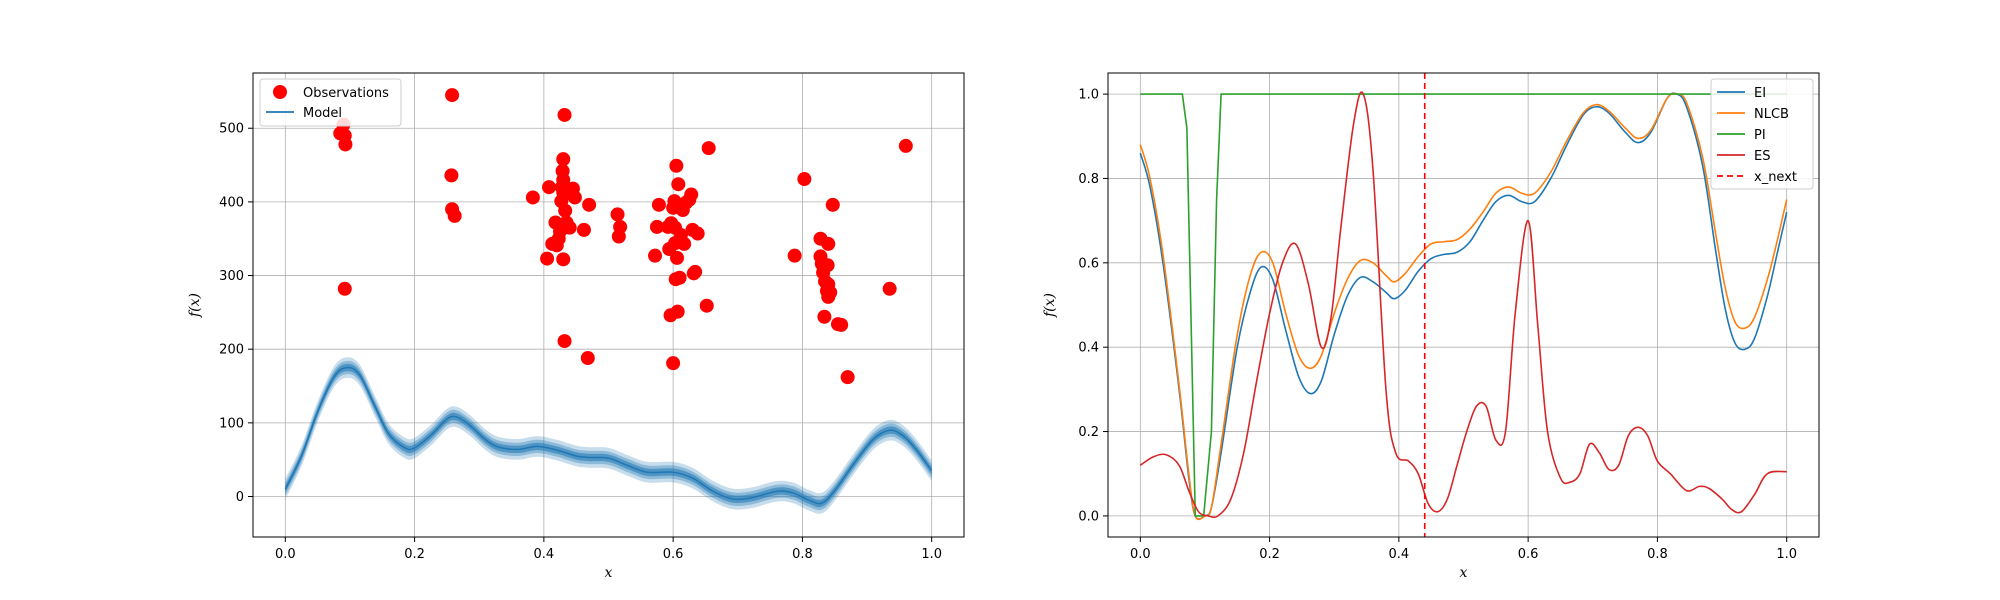 This screenshot has height=600, width=2000. I want to click on y-tick-label: 0, so click(240, 497).